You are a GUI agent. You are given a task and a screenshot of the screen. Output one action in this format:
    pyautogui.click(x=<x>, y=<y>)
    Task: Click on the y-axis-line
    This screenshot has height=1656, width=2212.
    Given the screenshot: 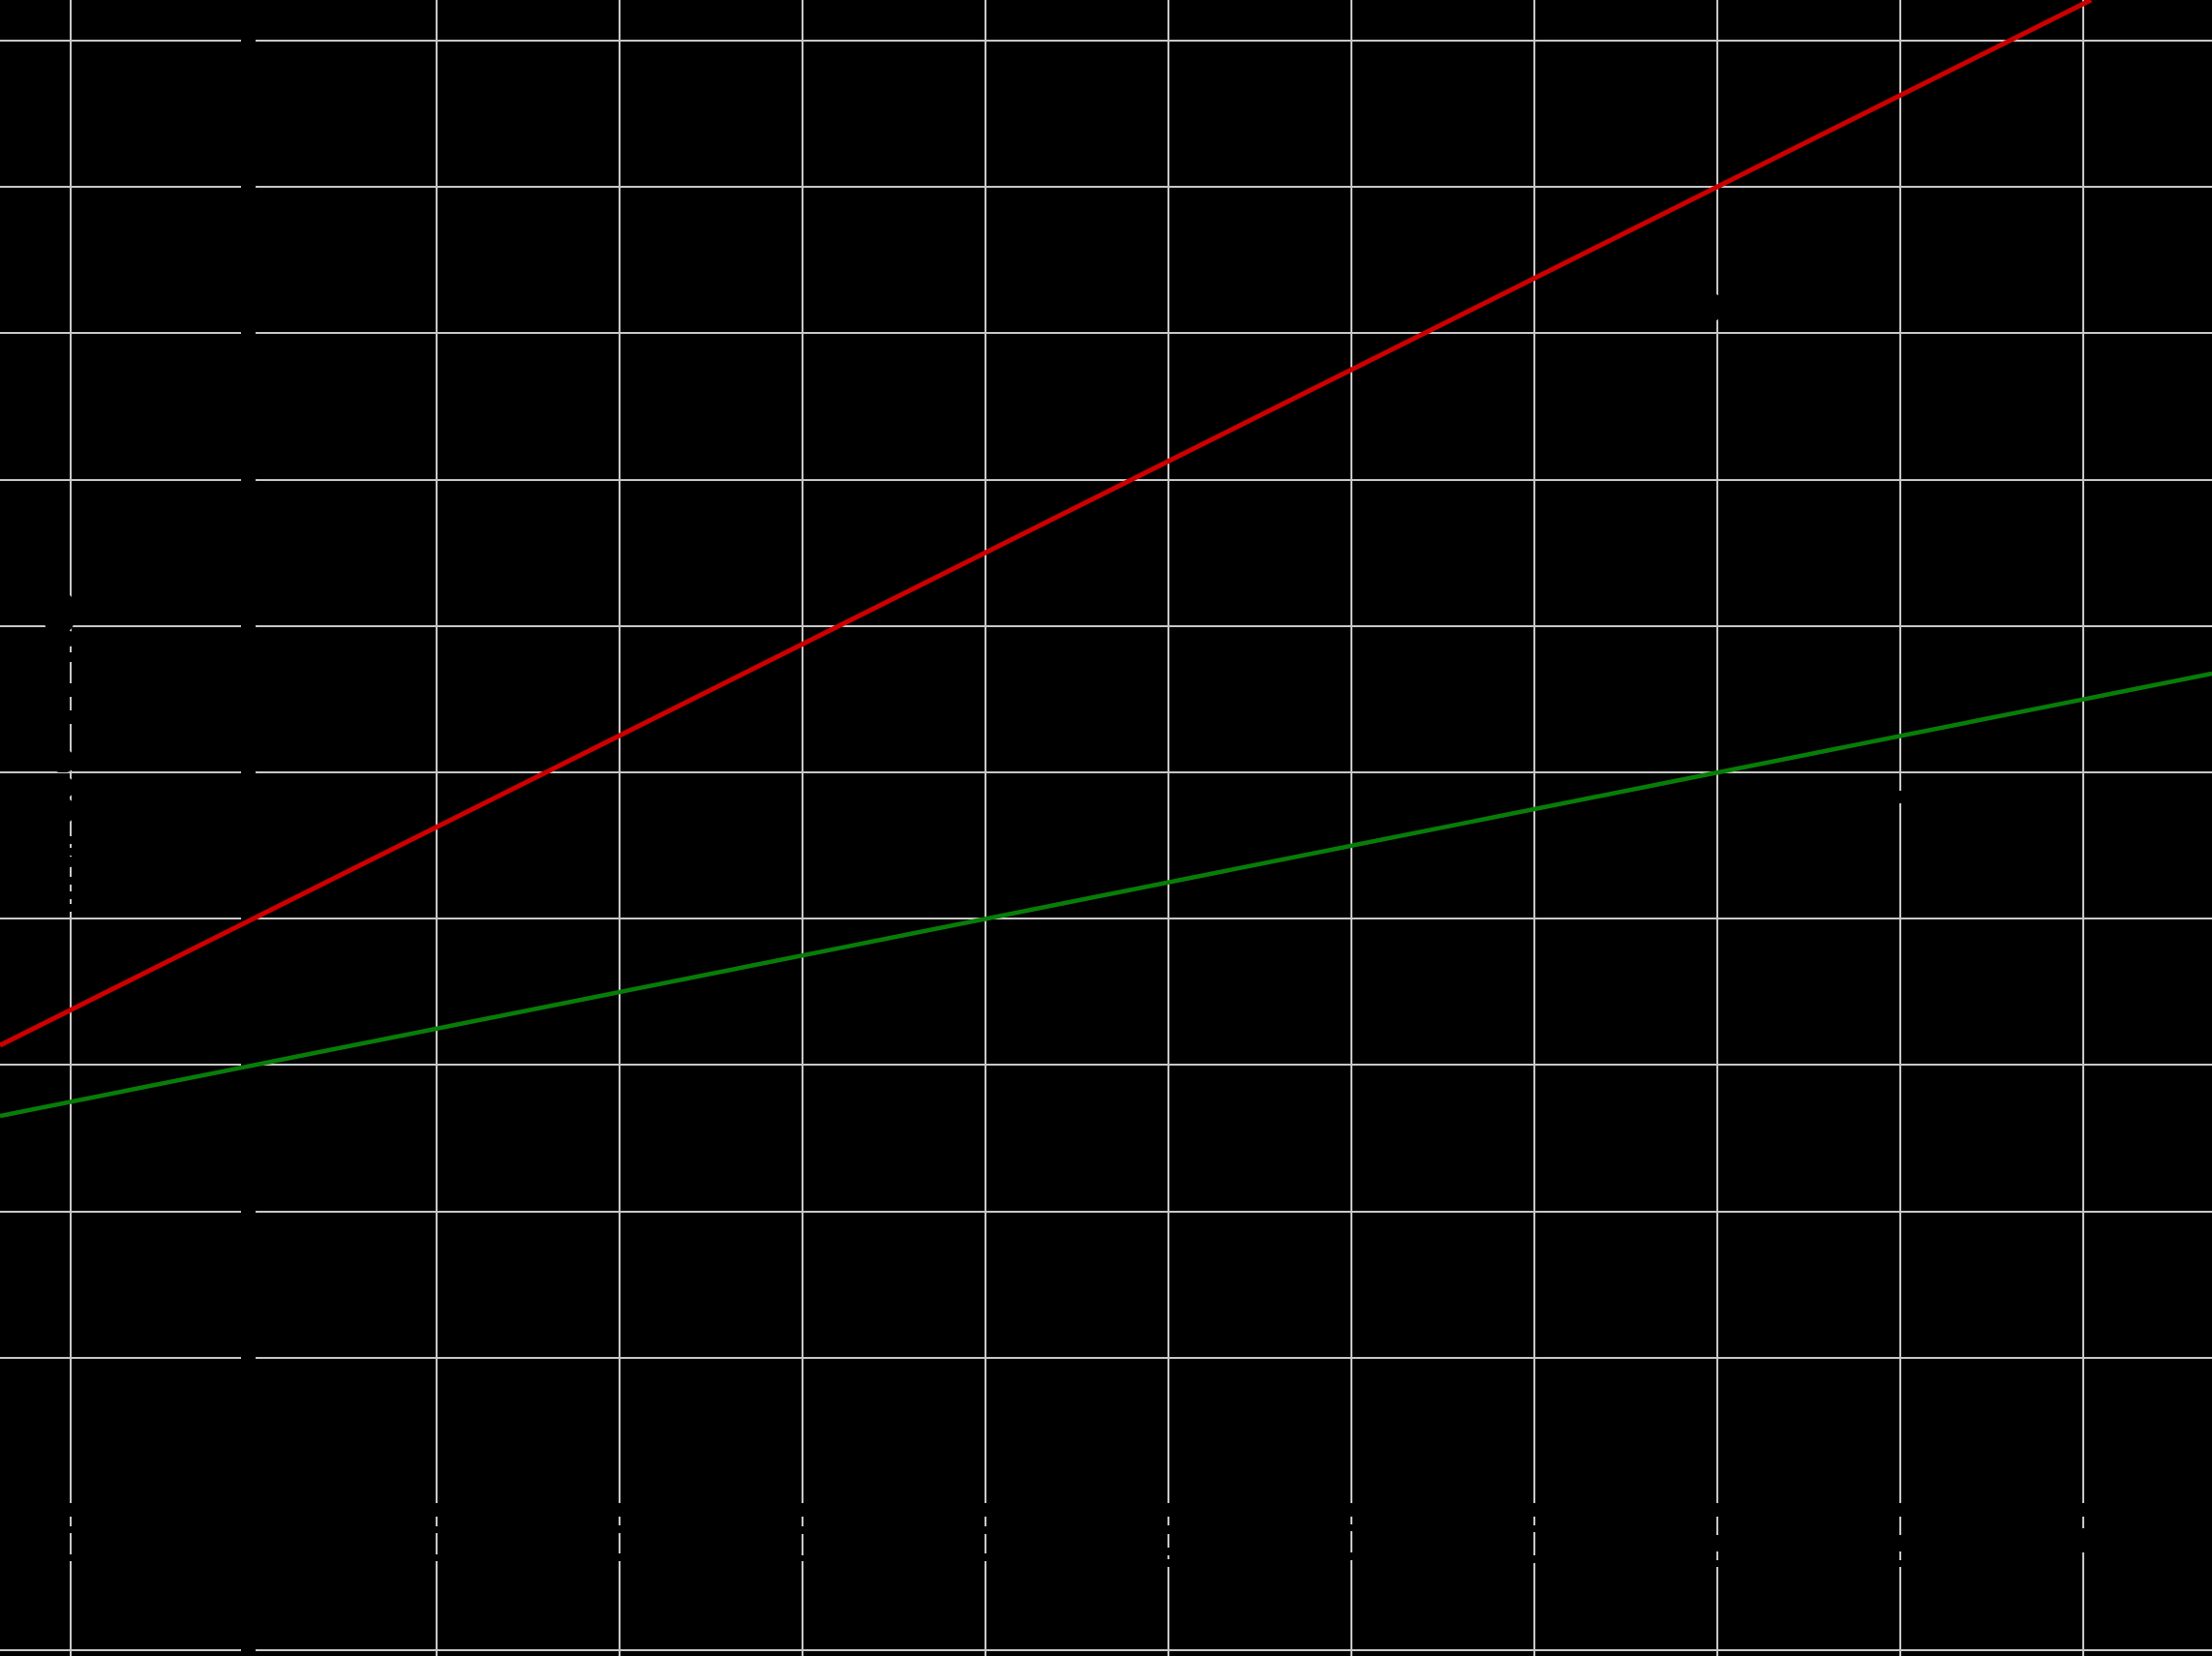 What is the action you would take?
    pyautogui.click(x=254, y=828)
    